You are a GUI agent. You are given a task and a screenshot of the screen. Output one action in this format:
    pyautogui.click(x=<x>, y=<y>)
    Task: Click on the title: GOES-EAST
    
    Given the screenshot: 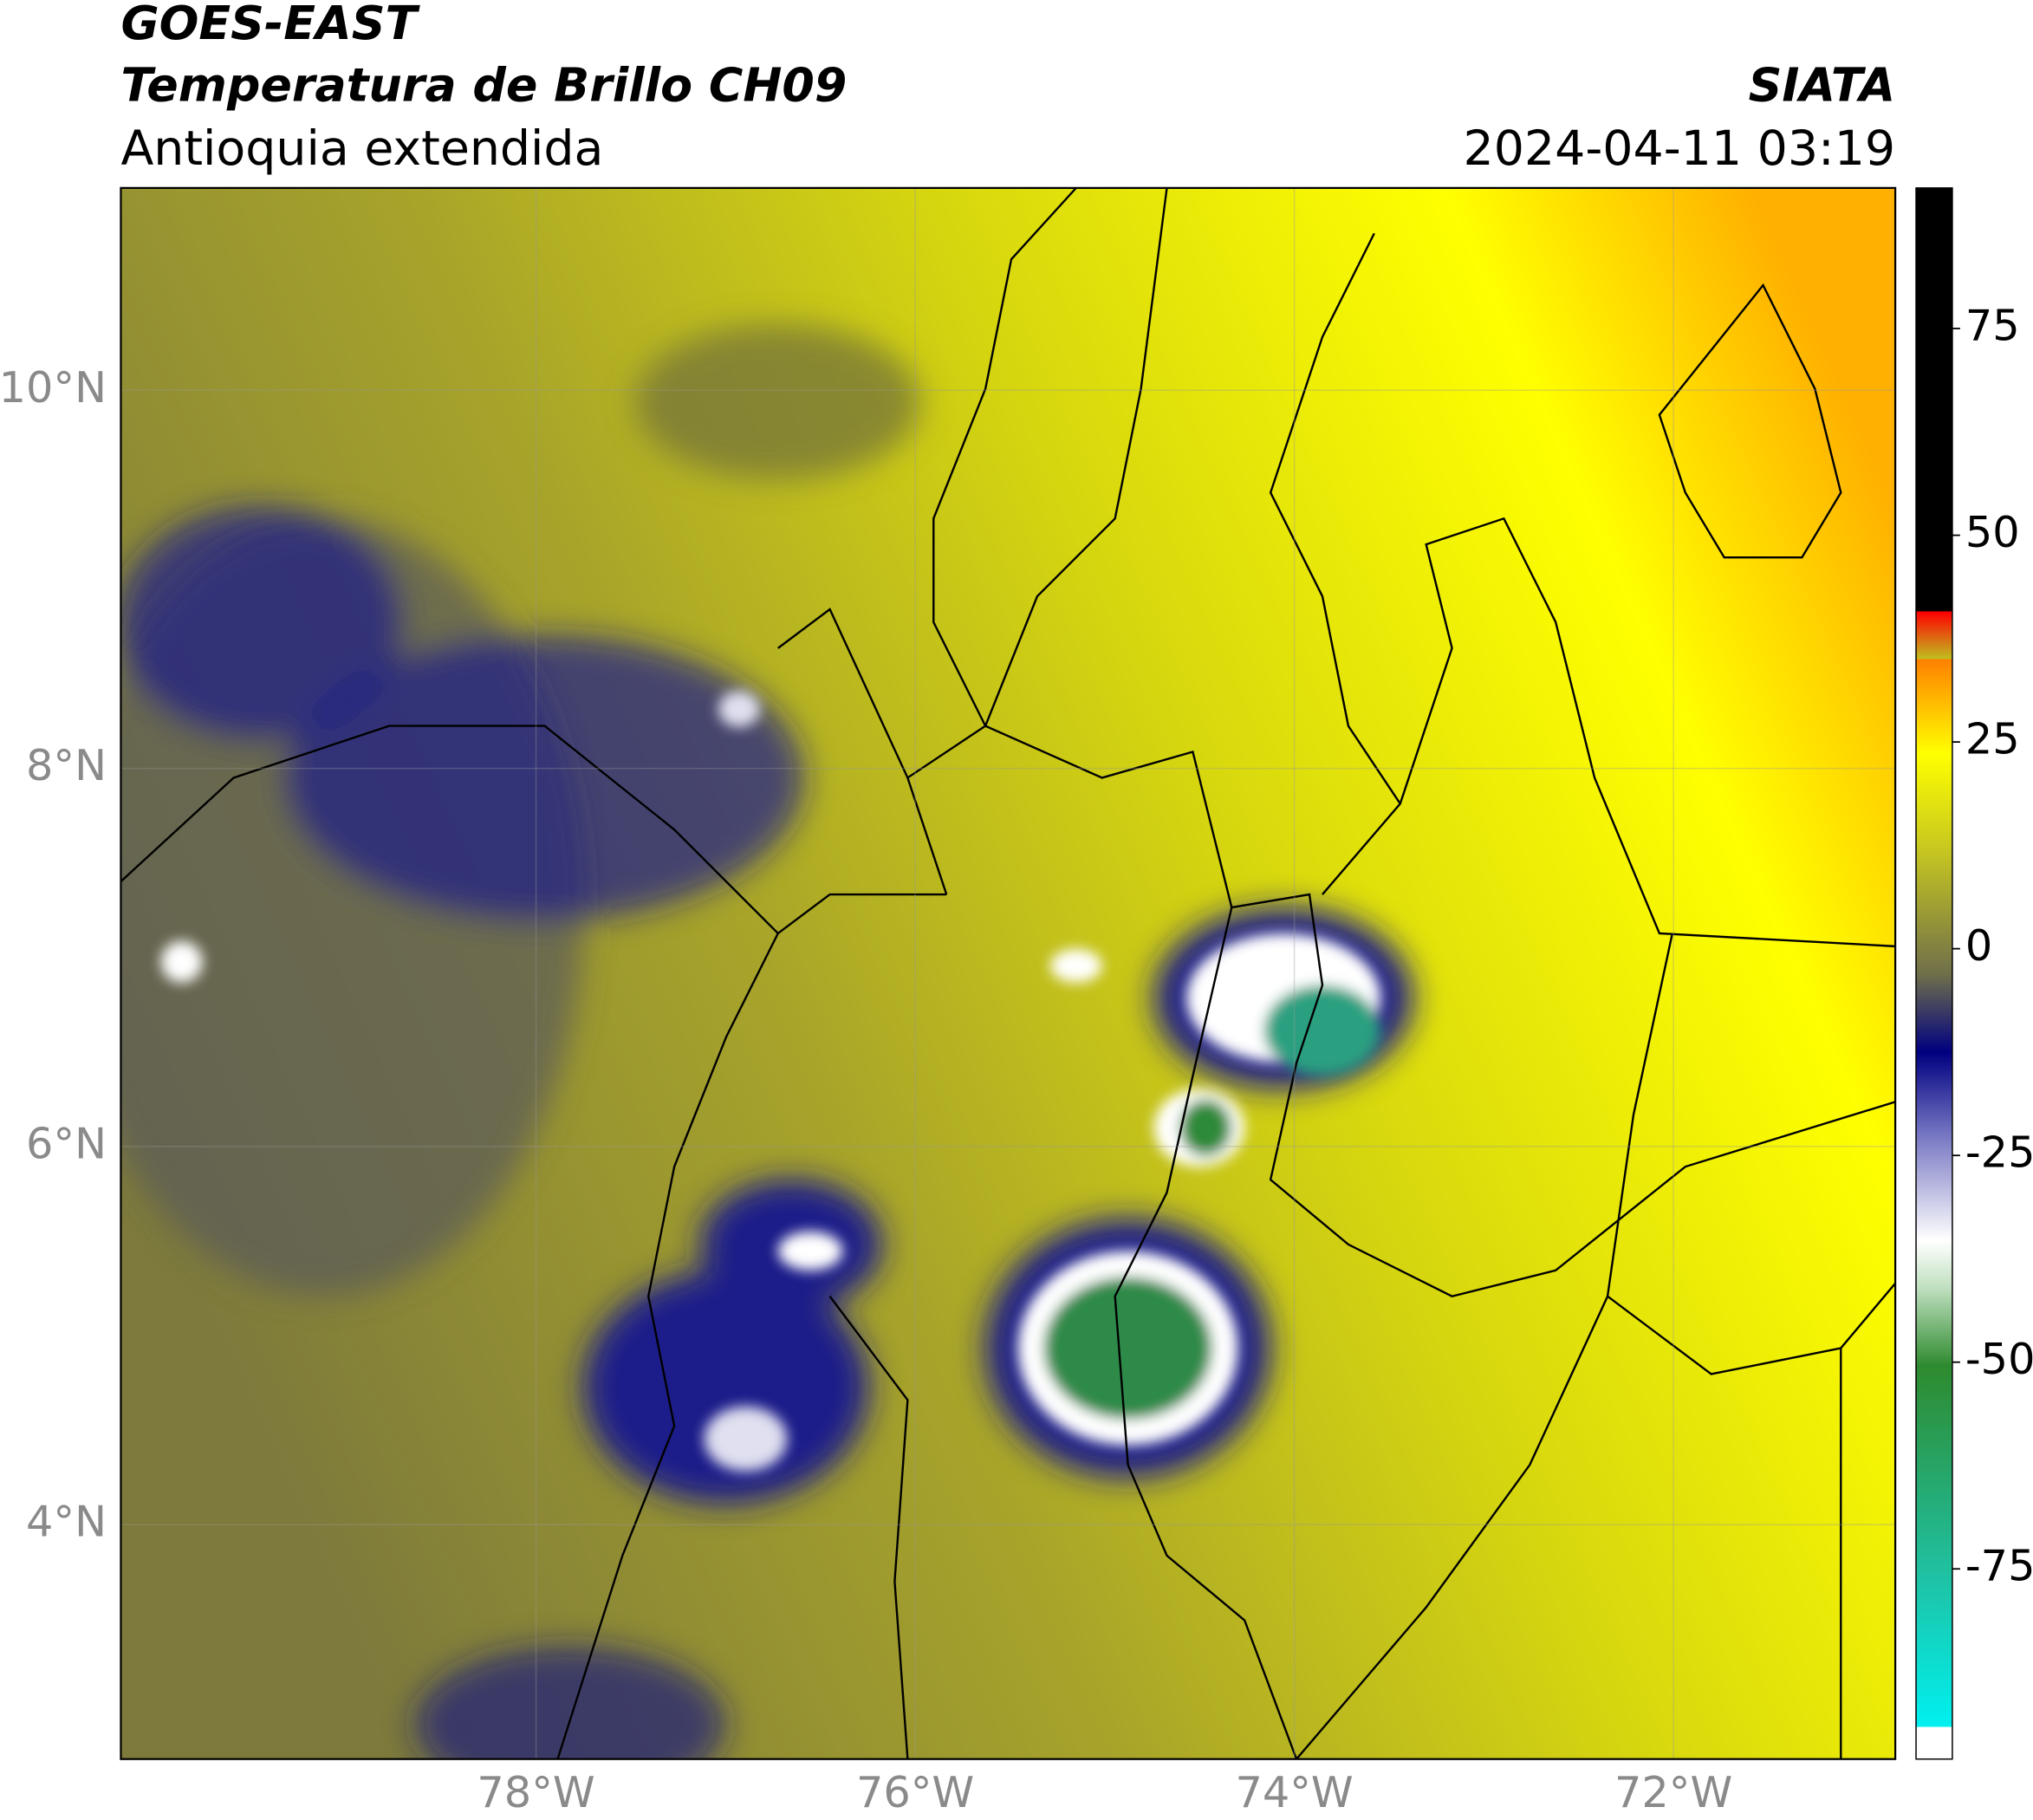 What is the action you would take?
    pyautogui.click(x=270, y=25)
    